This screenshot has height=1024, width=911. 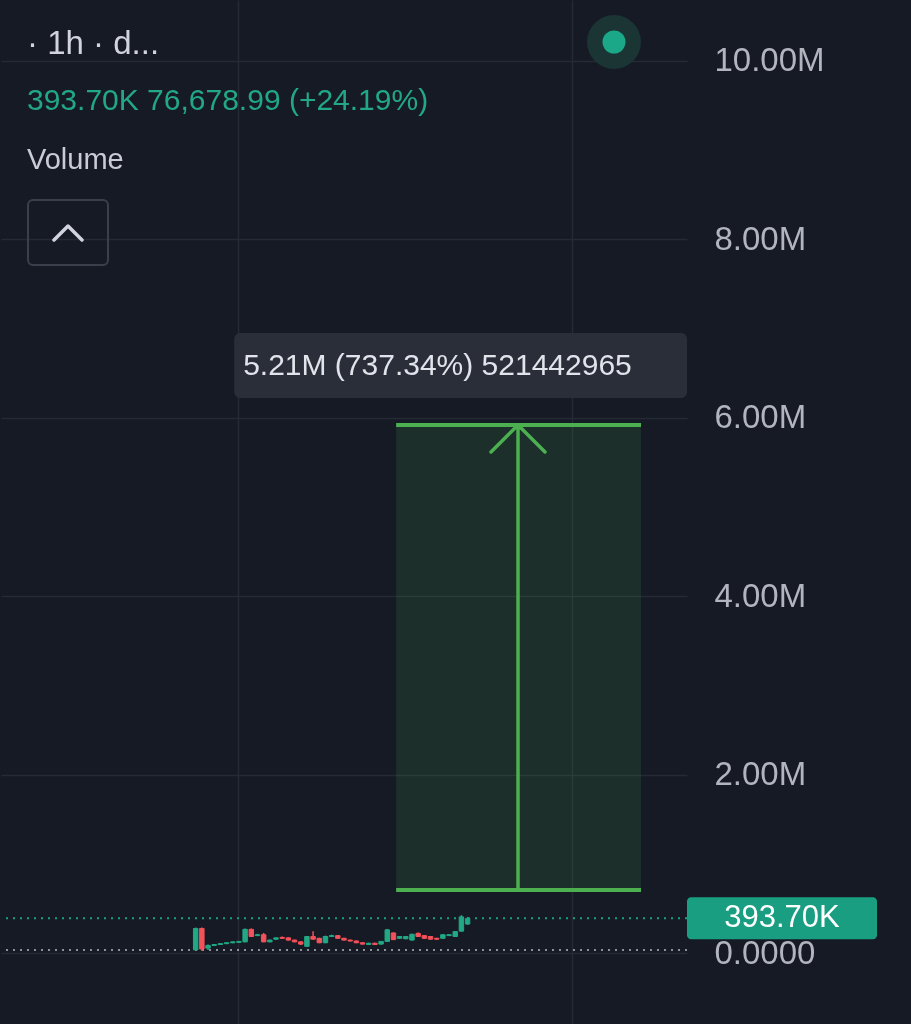 I want to click on ref-line-label: 393.70K, so click(x=782, y=917).